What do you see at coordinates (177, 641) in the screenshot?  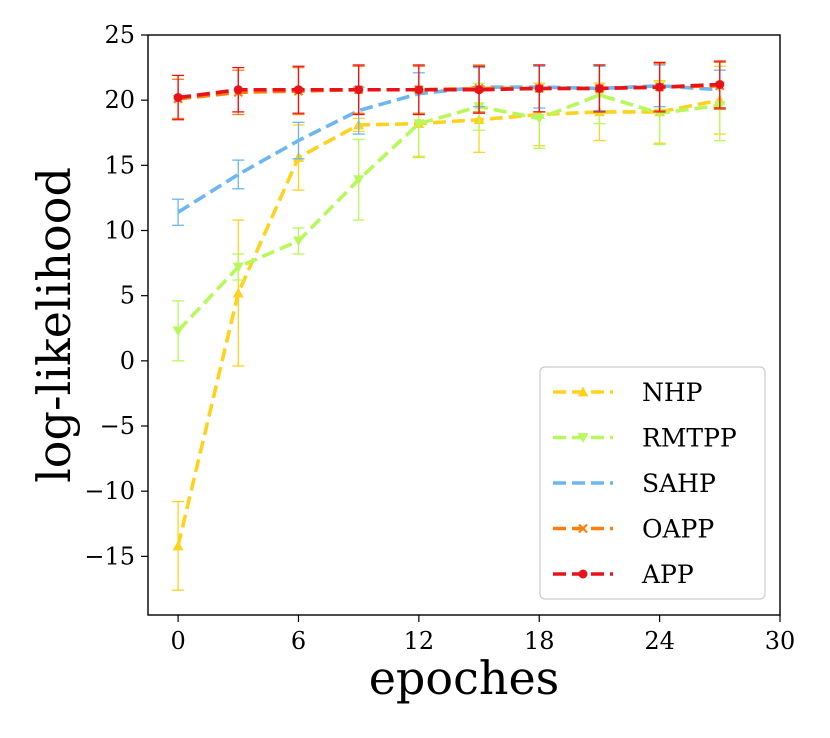 I see `x-tick-label: 0` at bounding box center [177, 641].